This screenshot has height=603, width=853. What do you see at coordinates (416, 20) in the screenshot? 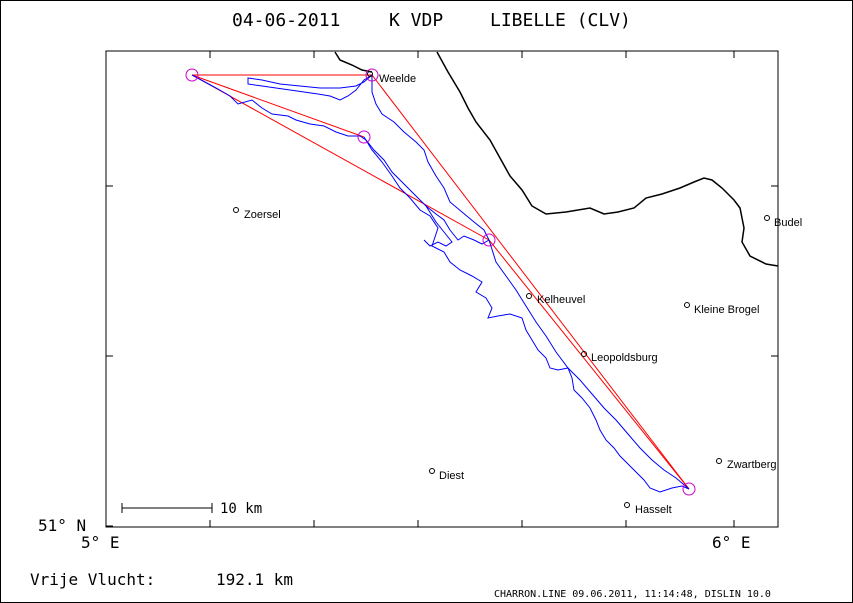
I see `pilot-name: K VDP` at bounding box center [416, 20].